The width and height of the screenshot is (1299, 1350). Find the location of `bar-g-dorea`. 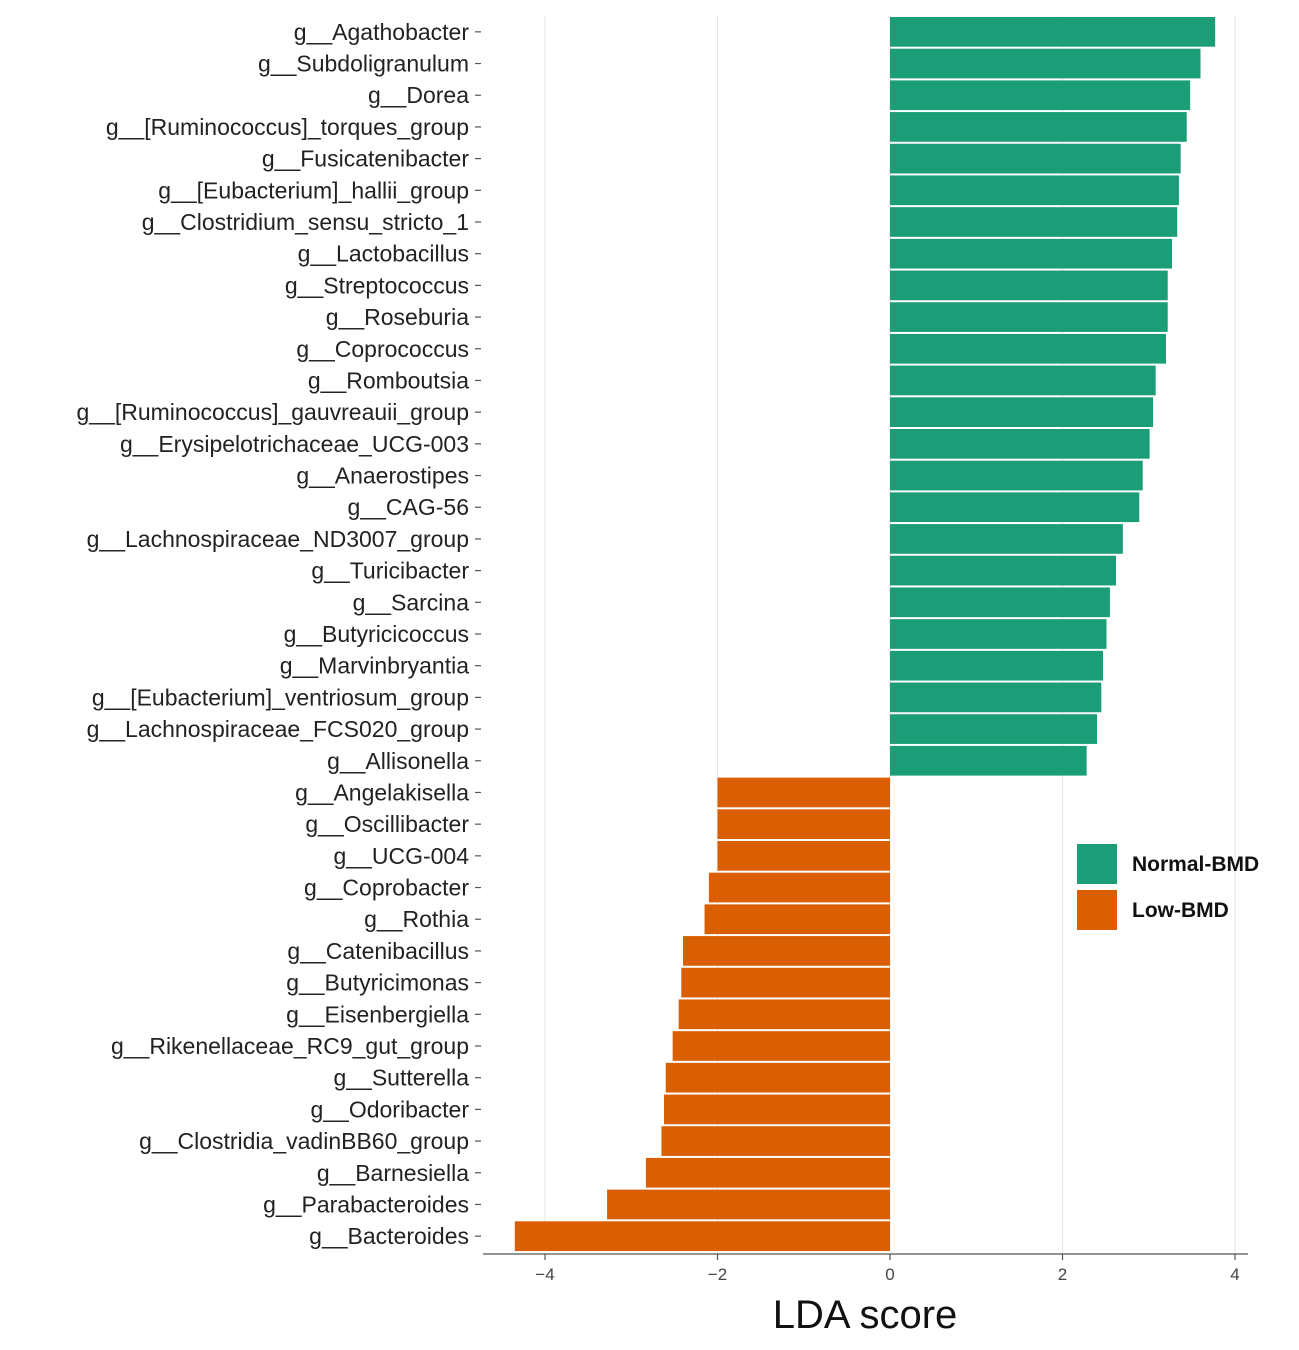

bar-g-dorea is located at coordinates (1040, 95).